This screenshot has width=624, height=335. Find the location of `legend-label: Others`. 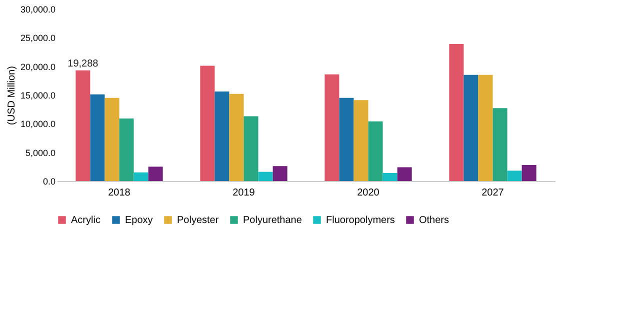

legend-label: Others is located at coordinates (434, 220).